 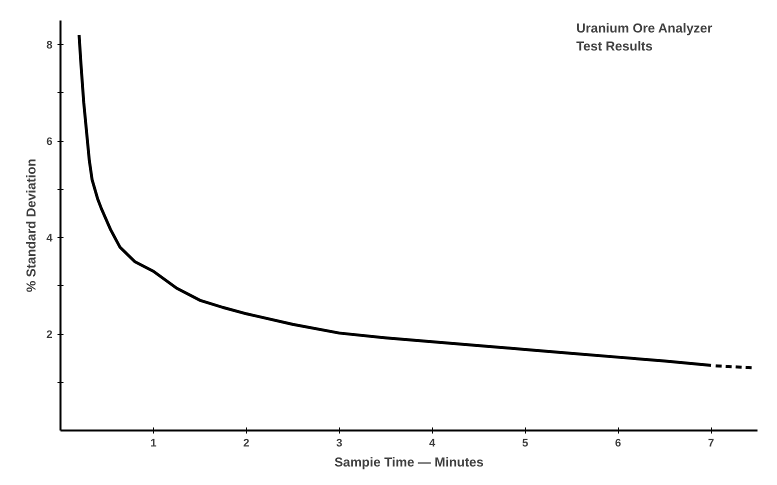 What do you see at coordinates (246, 444) in the screenshot?
I see `x-tick-label: 2` at bounding box center [246, 444].